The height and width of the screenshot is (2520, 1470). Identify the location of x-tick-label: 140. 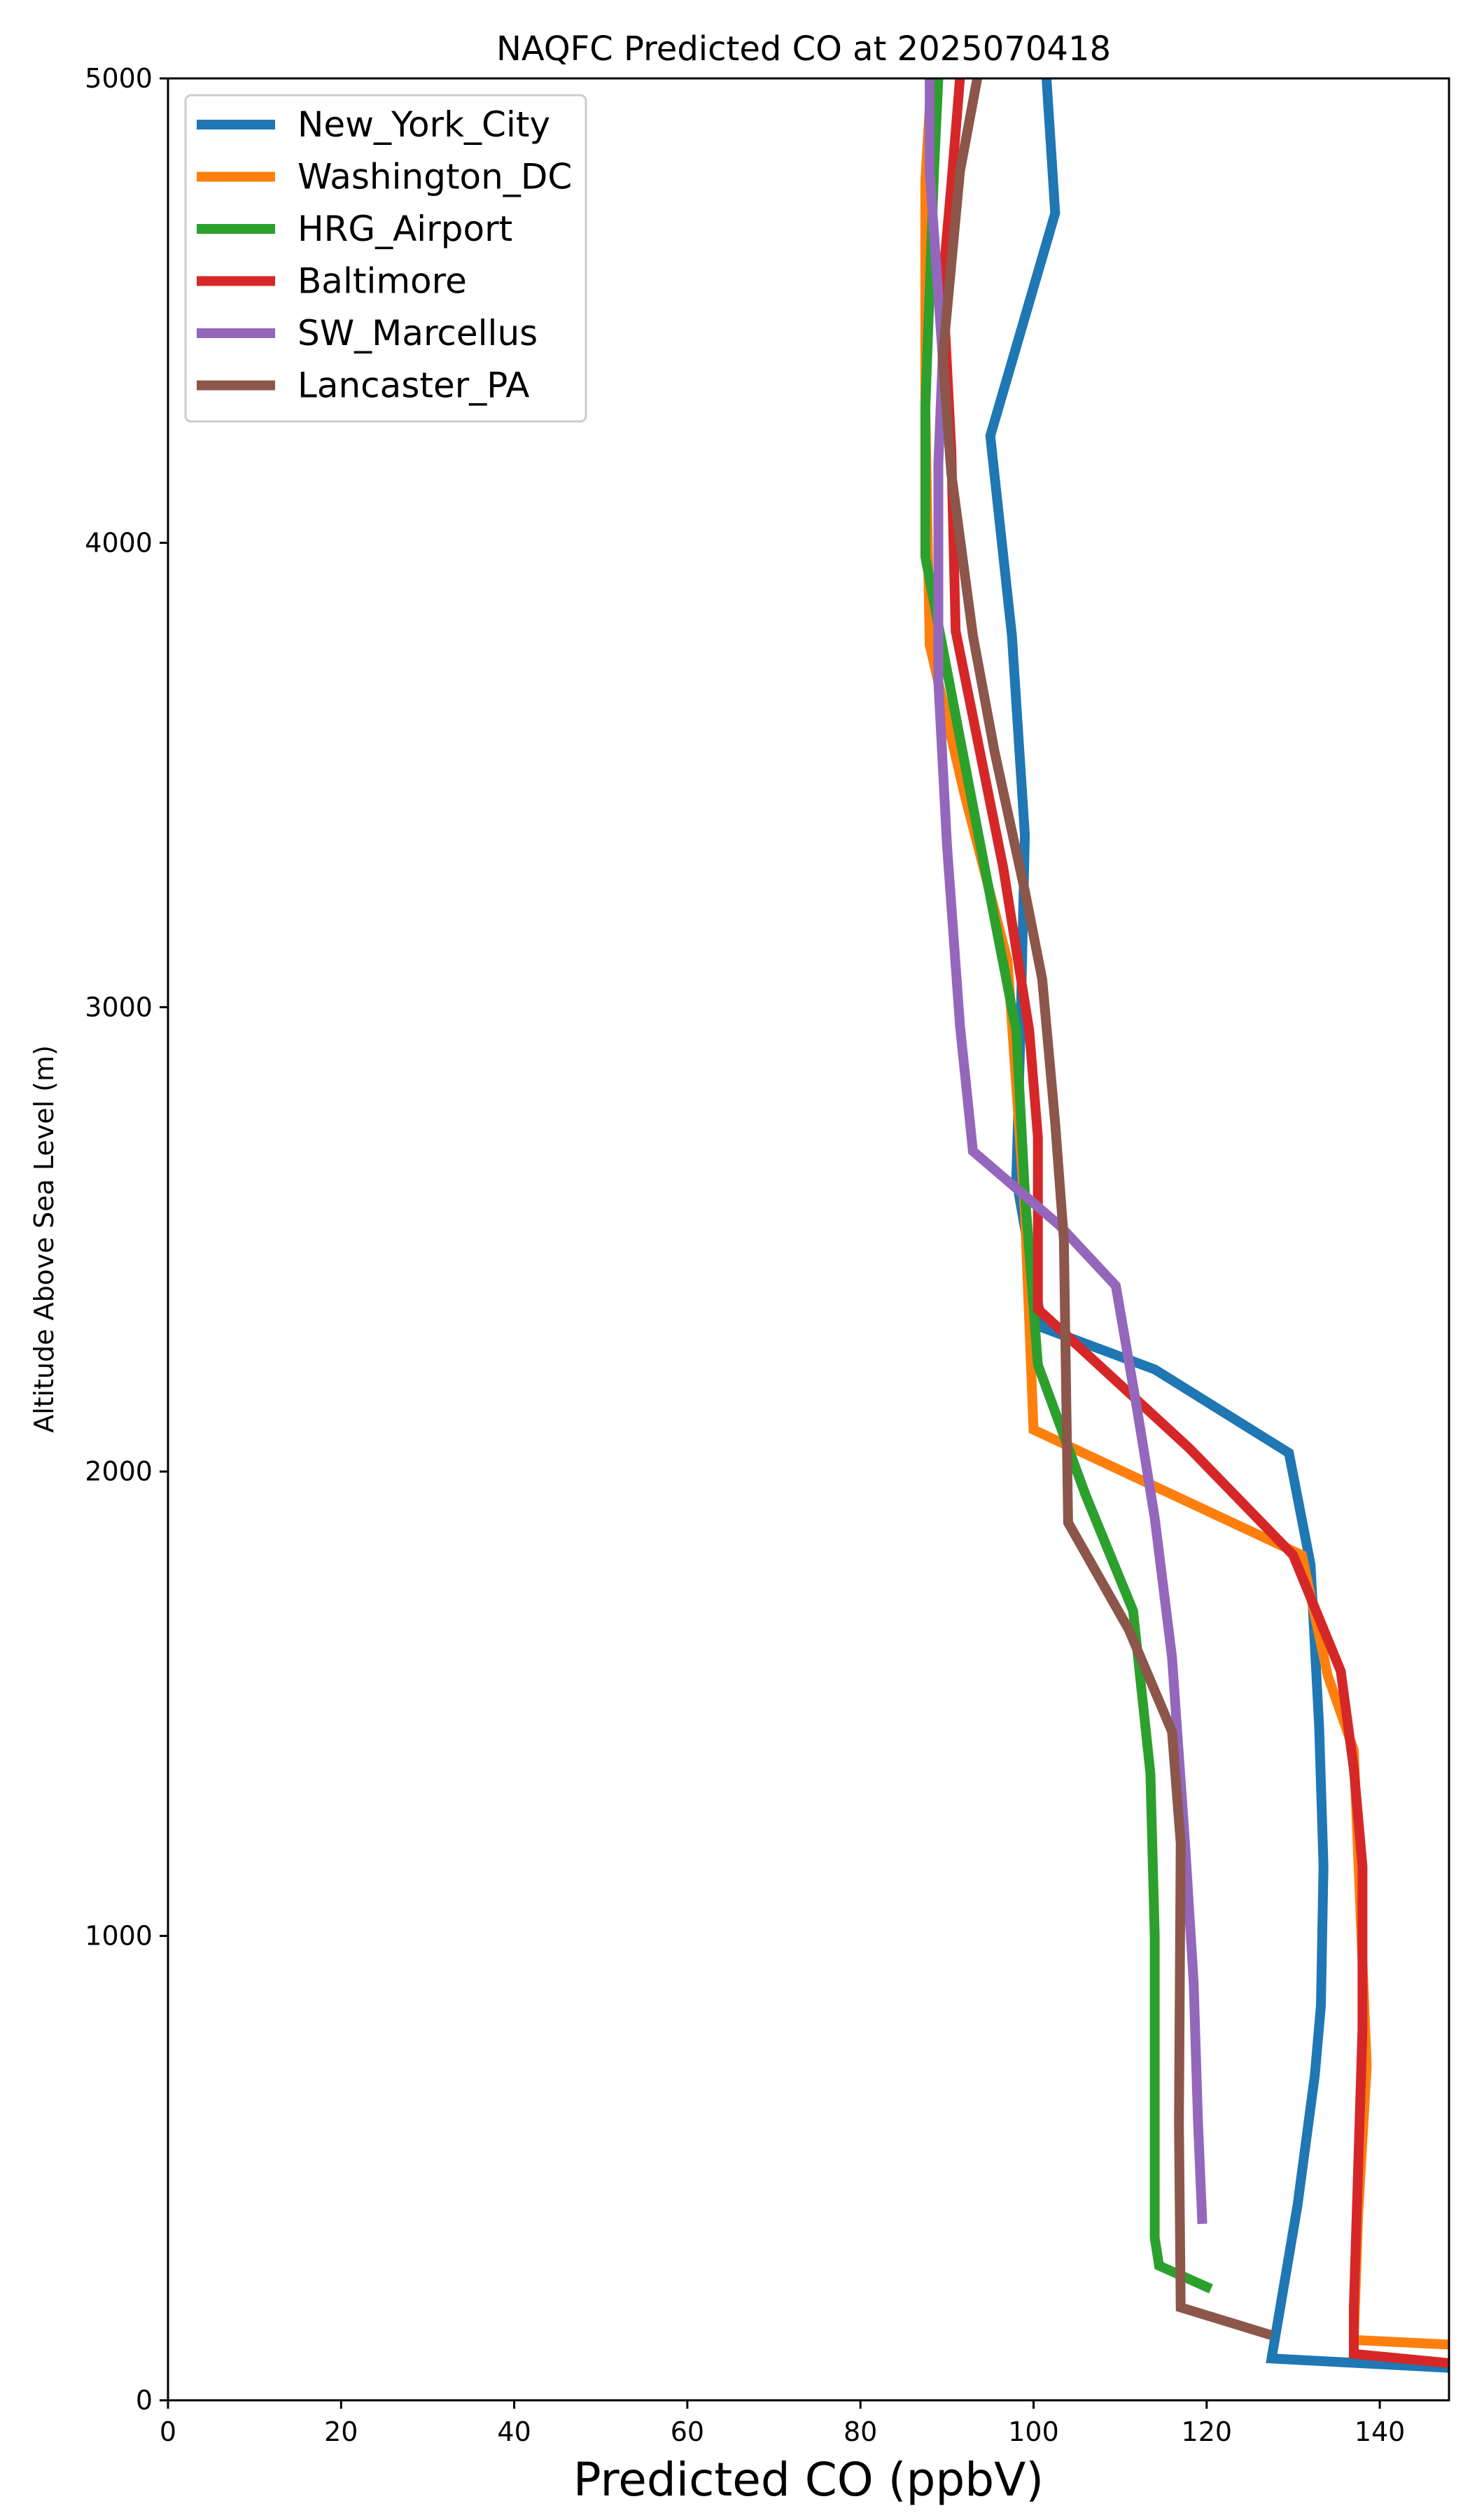
(1380, 2431).